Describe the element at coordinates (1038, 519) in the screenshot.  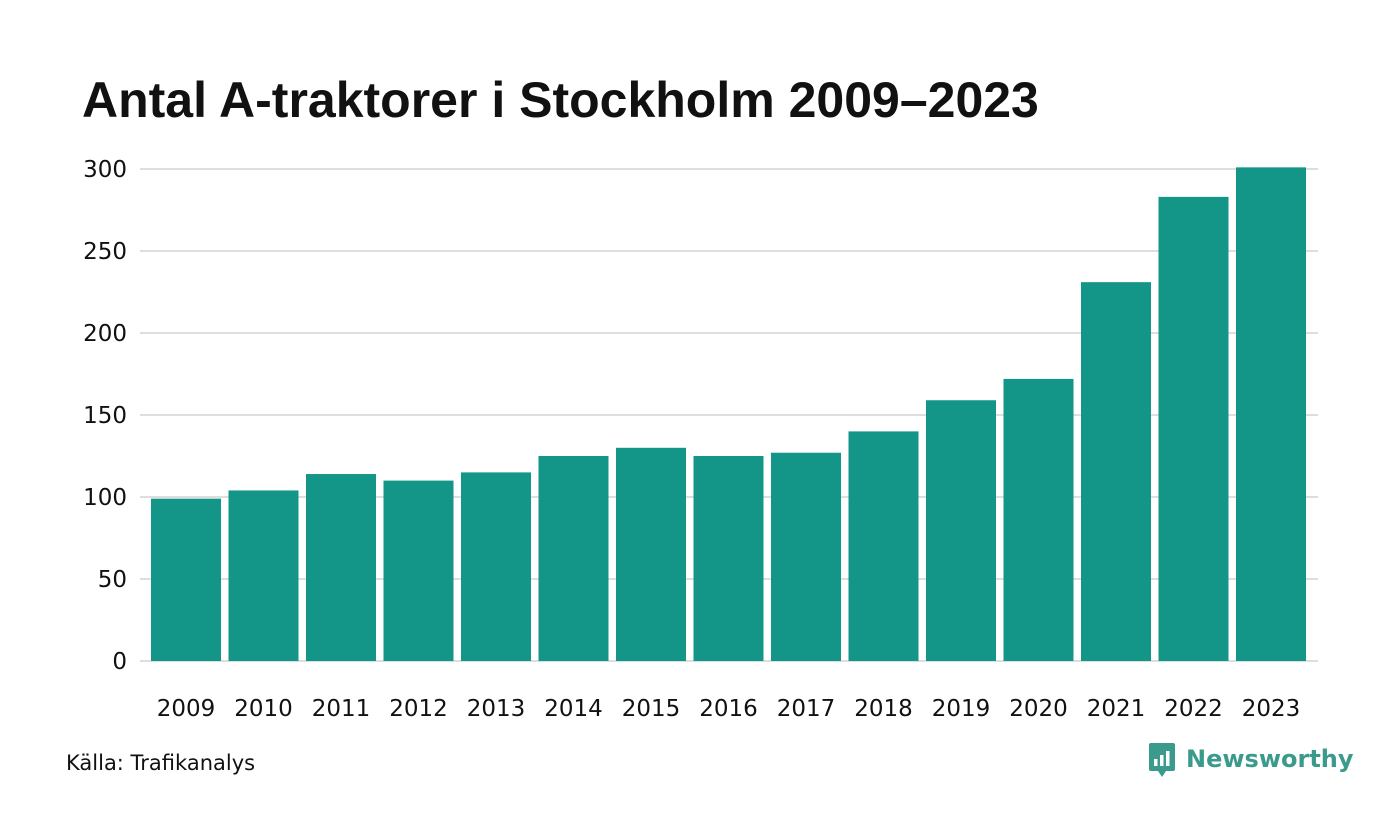
I see `bar-2020: 2020: 172` at that location.